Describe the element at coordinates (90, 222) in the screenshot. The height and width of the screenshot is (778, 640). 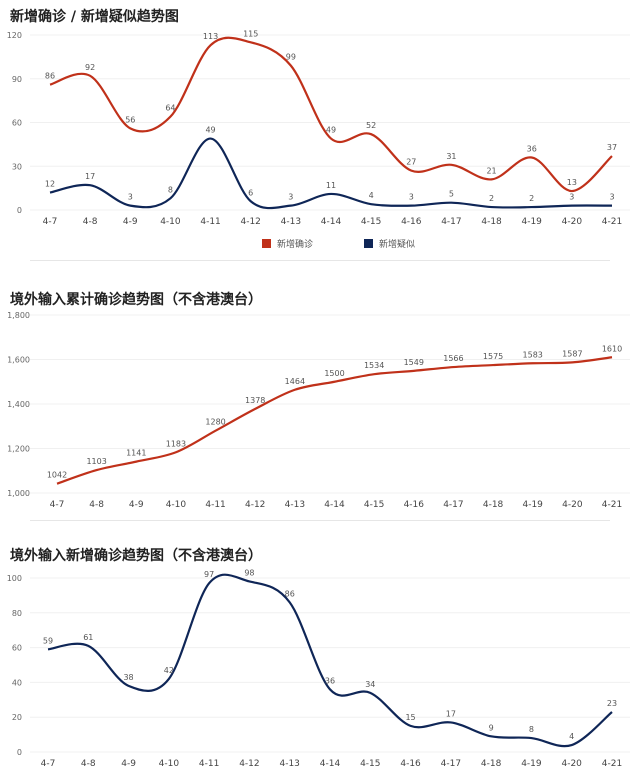
I see `chart-1-xtick-label: 4-8` at that location.